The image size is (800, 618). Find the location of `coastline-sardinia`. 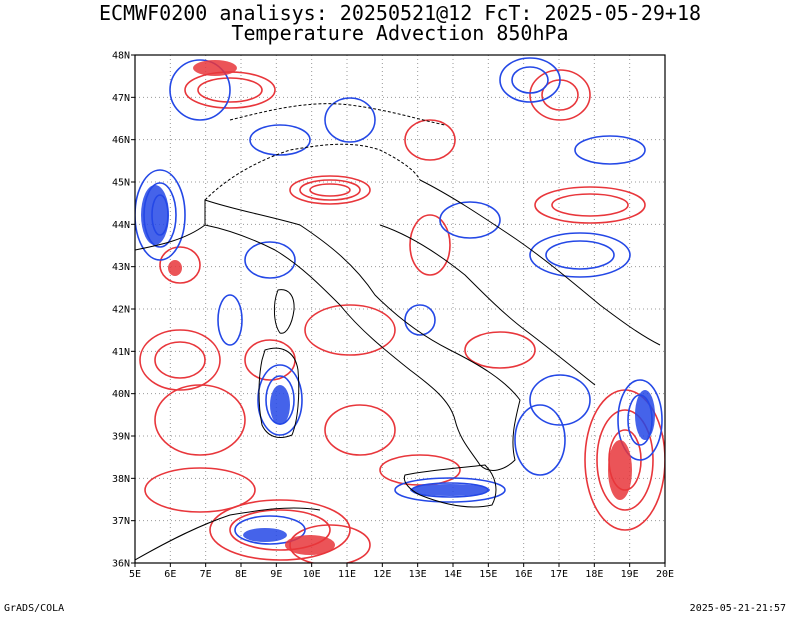

coastline-sardinia is located at coordinates (279, 392).